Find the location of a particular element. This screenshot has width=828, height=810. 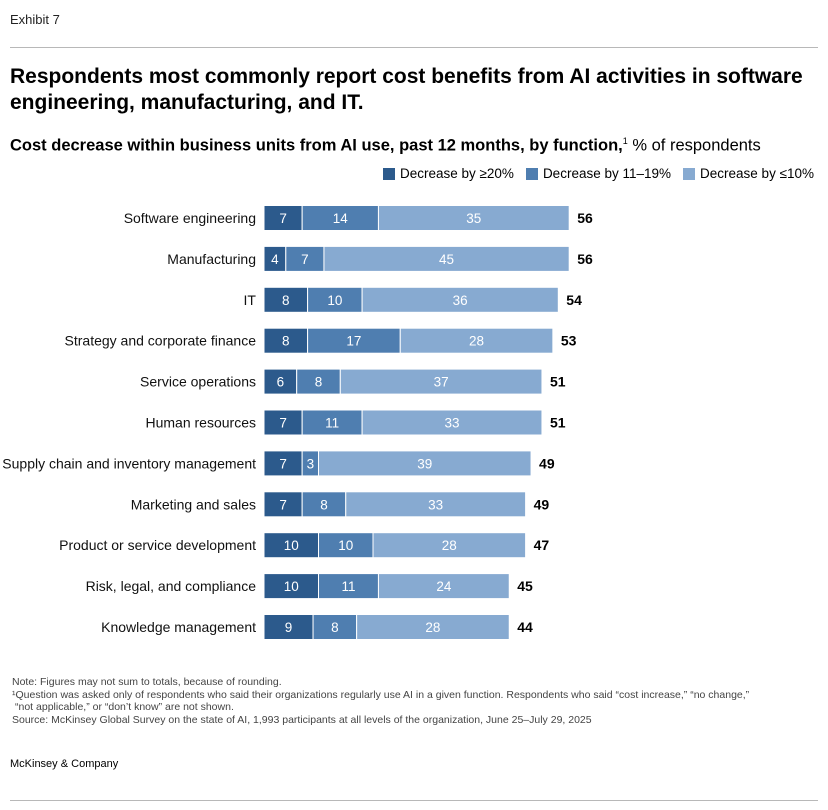

data-label-manufacturing-series-2: 45 is located at coordinates (446, 259).